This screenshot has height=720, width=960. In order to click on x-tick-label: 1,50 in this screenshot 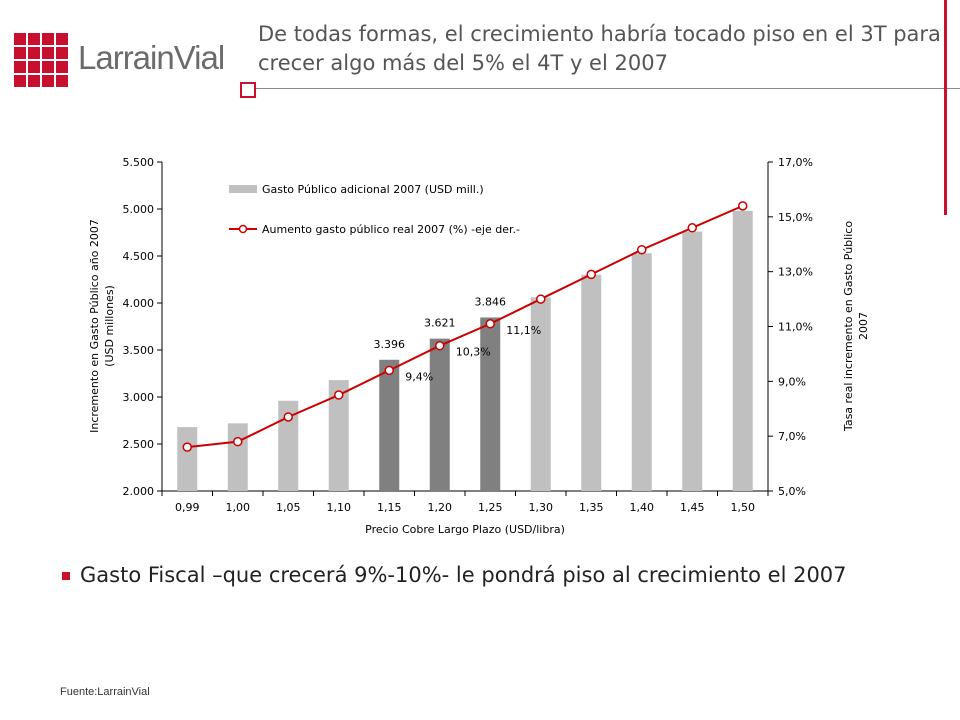, I will do `click(743, 507)`.